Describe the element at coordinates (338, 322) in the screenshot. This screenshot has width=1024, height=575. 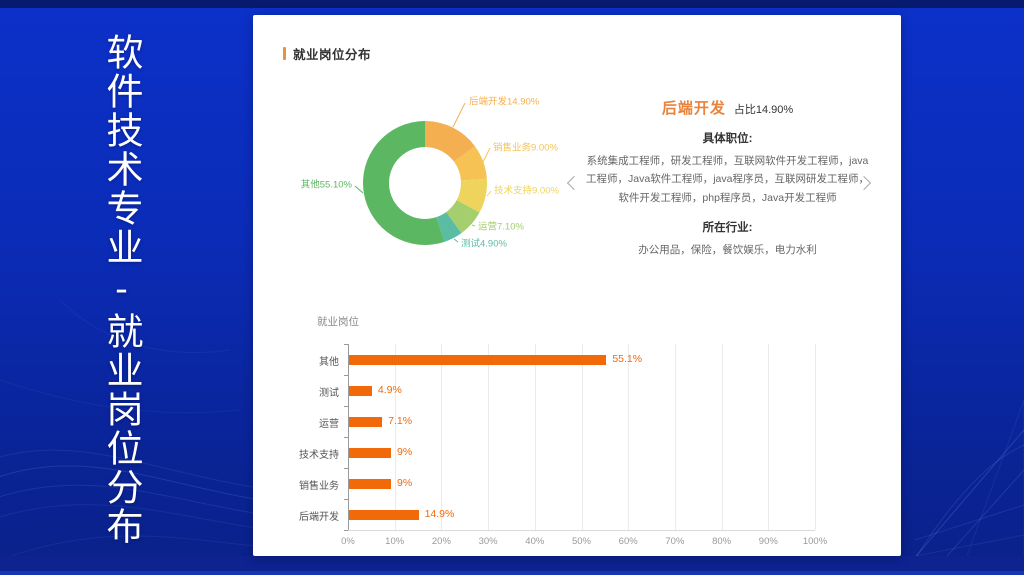
I see `bar-chart-title: 就业岗位` at that location.